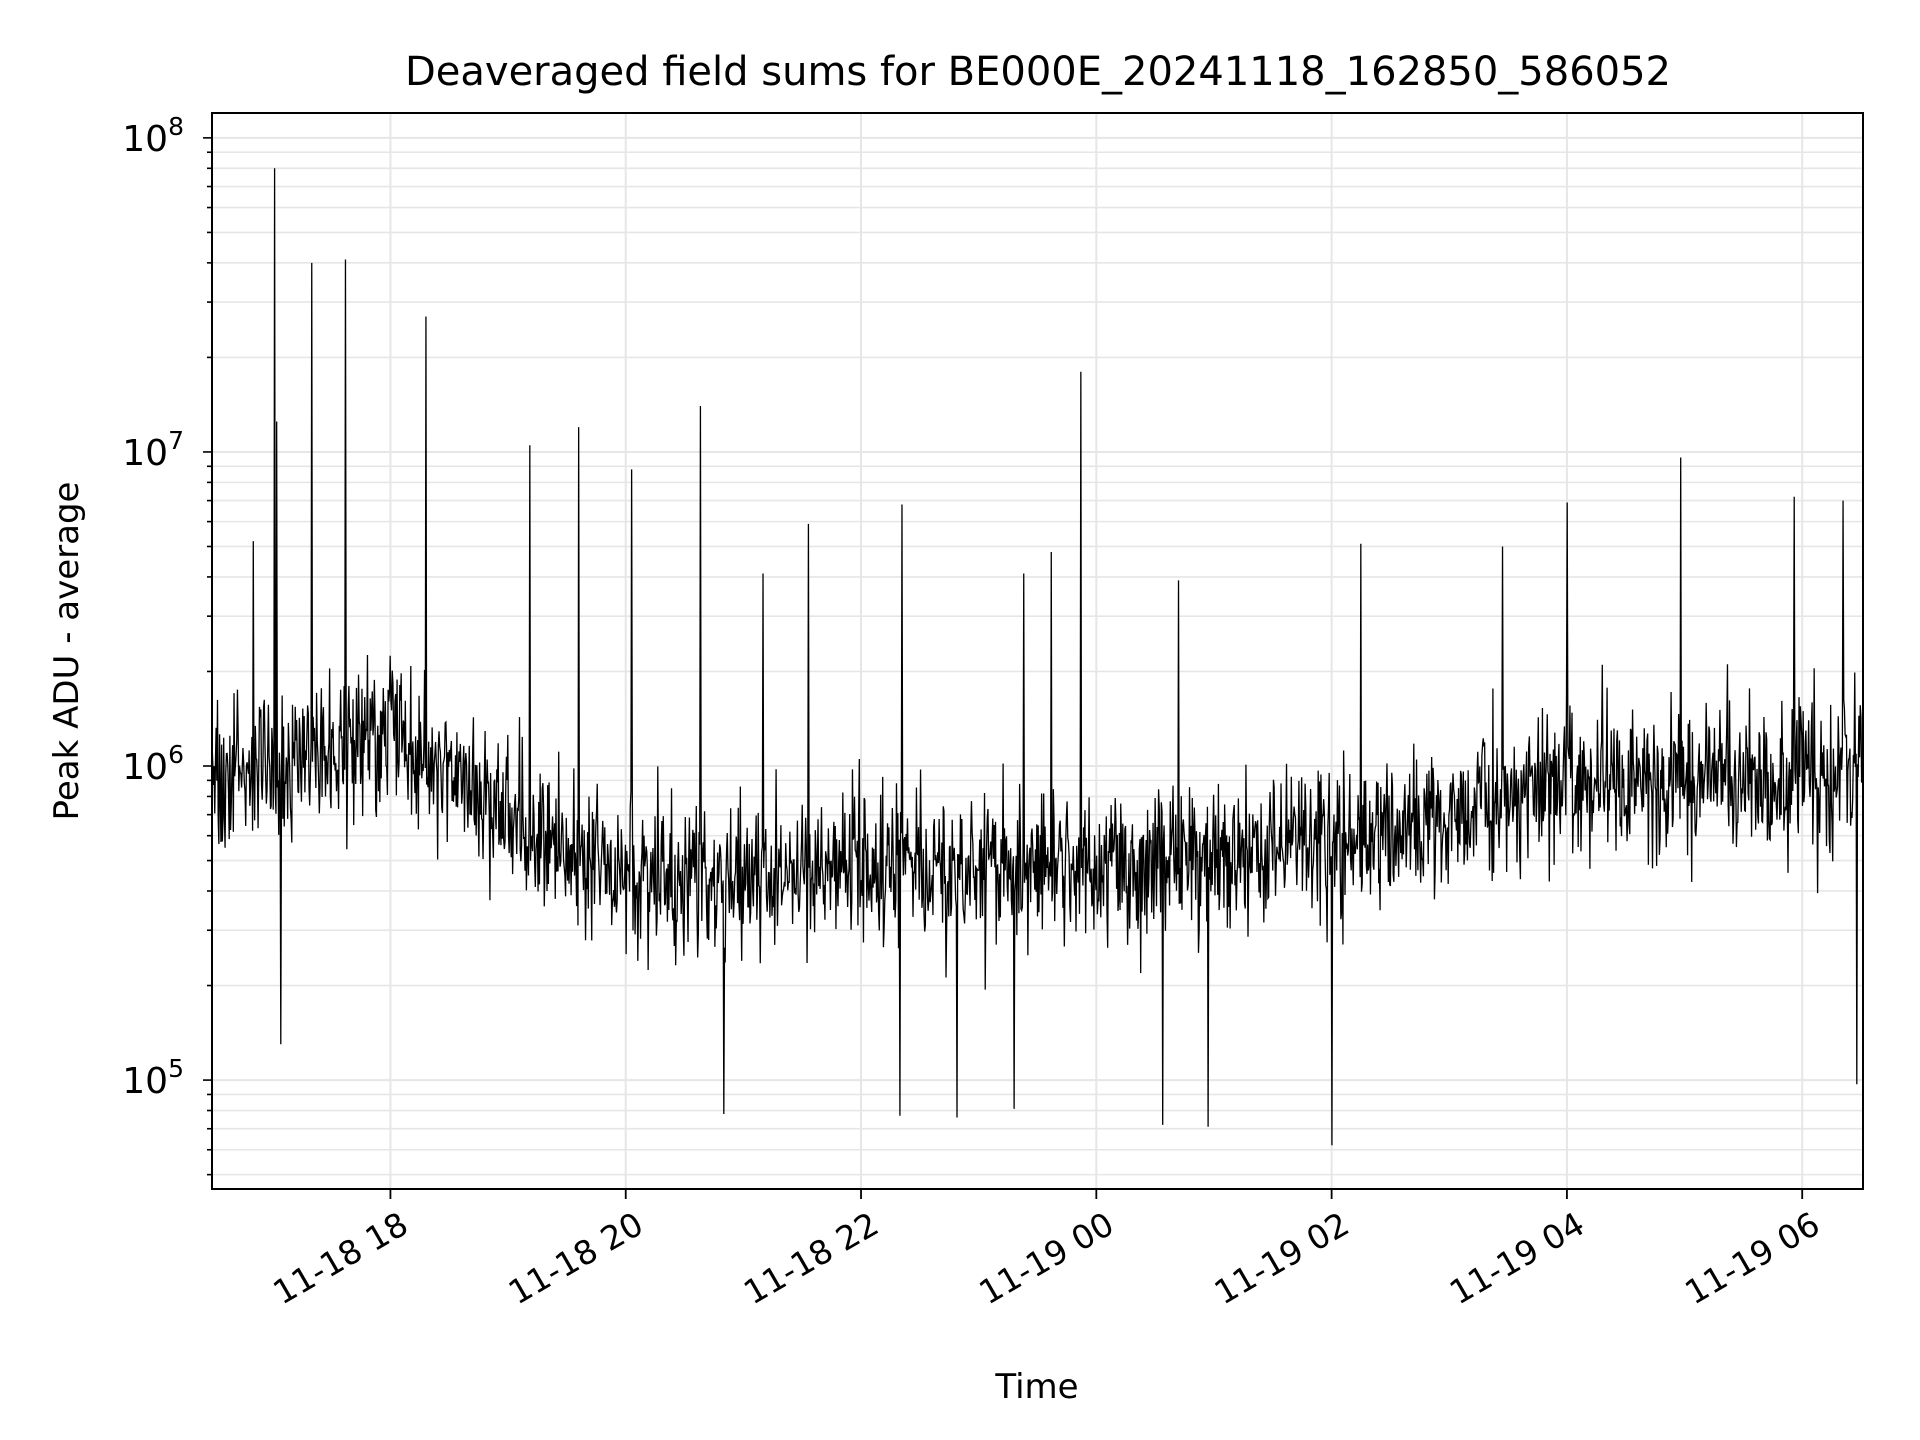  What do you see at coordinates (167, 644) in the screenshot?
I see `y-axis: 10⁵ 10⁶ 10⁷ 10⁸` at bounding box center [167, 644].